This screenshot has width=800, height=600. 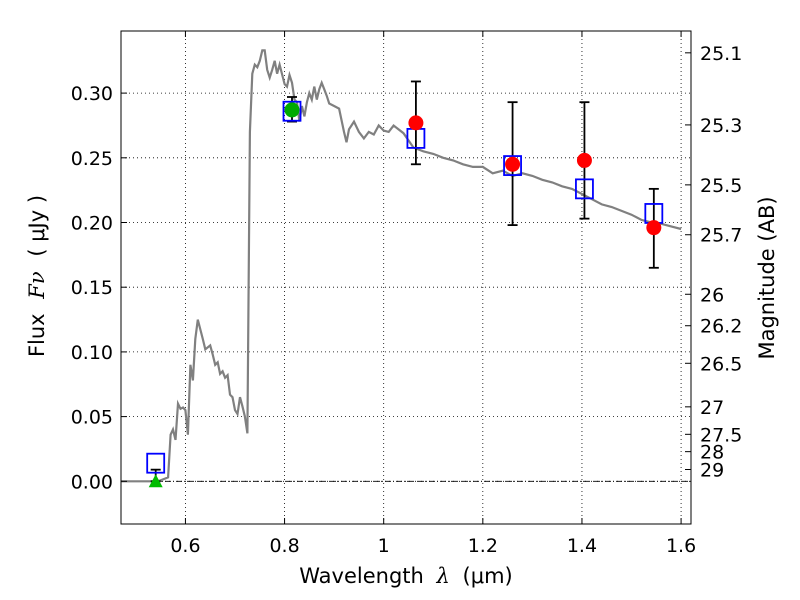 I want to click on y-tick-label: 0.00, so click(x=92, y=482).